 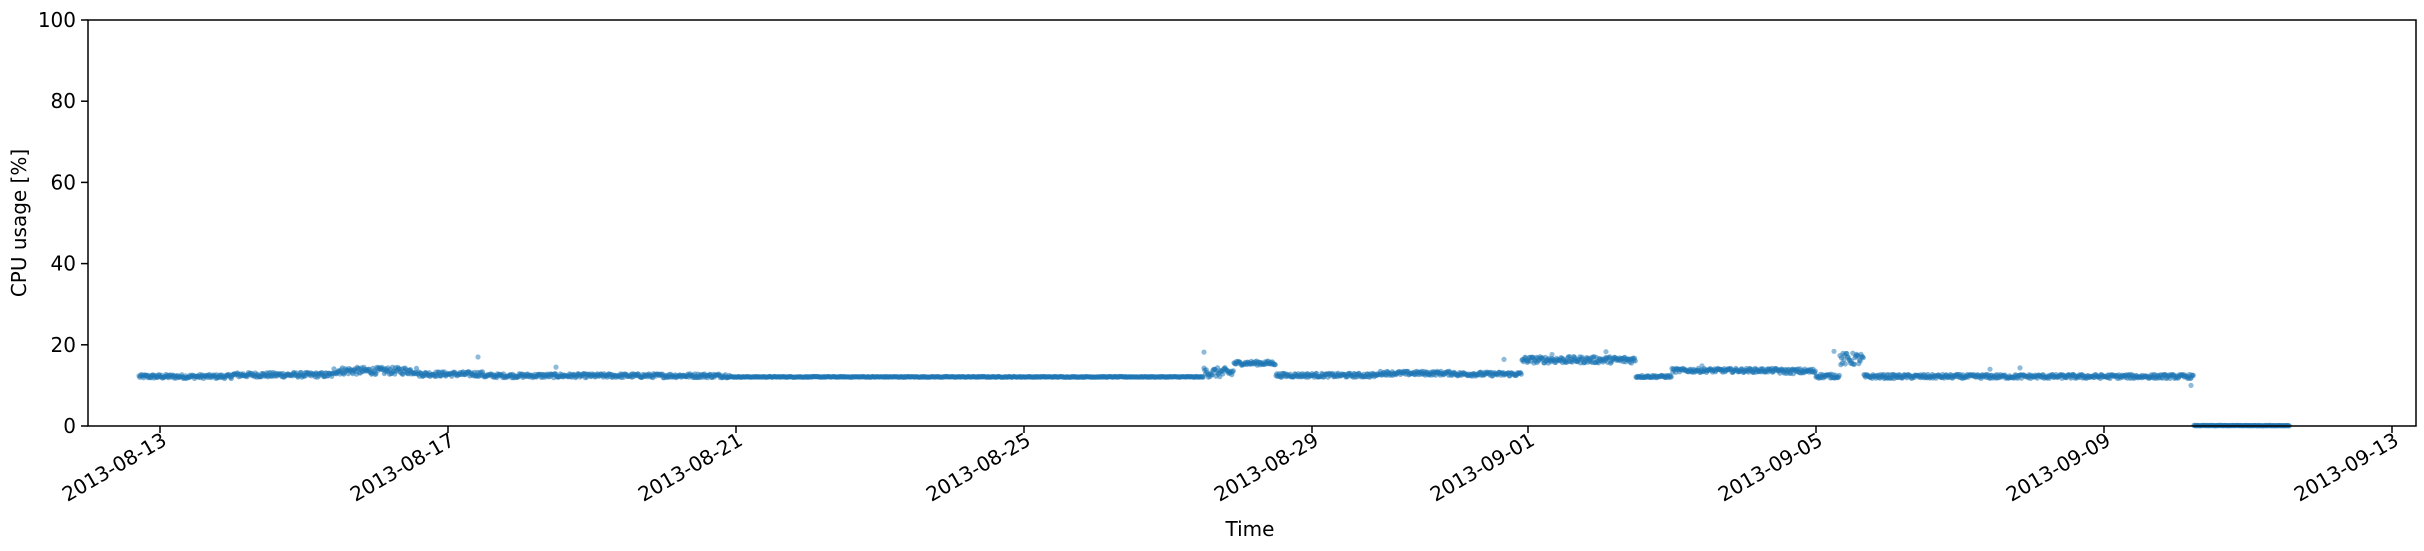 What do you see at coordinates (69, 426) in the screenshot?
I see `y-tick-label: 0` at bounding box center [69, 426].